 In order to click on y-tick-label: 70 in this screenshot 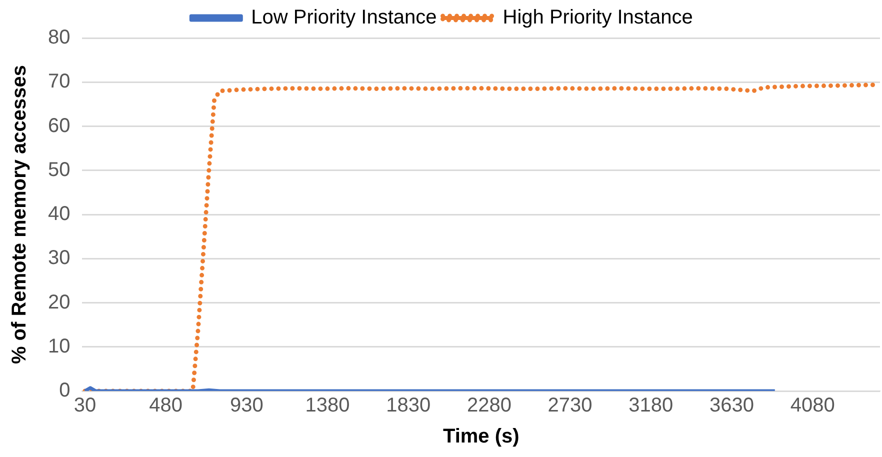, I will do `click(59, 81)`.